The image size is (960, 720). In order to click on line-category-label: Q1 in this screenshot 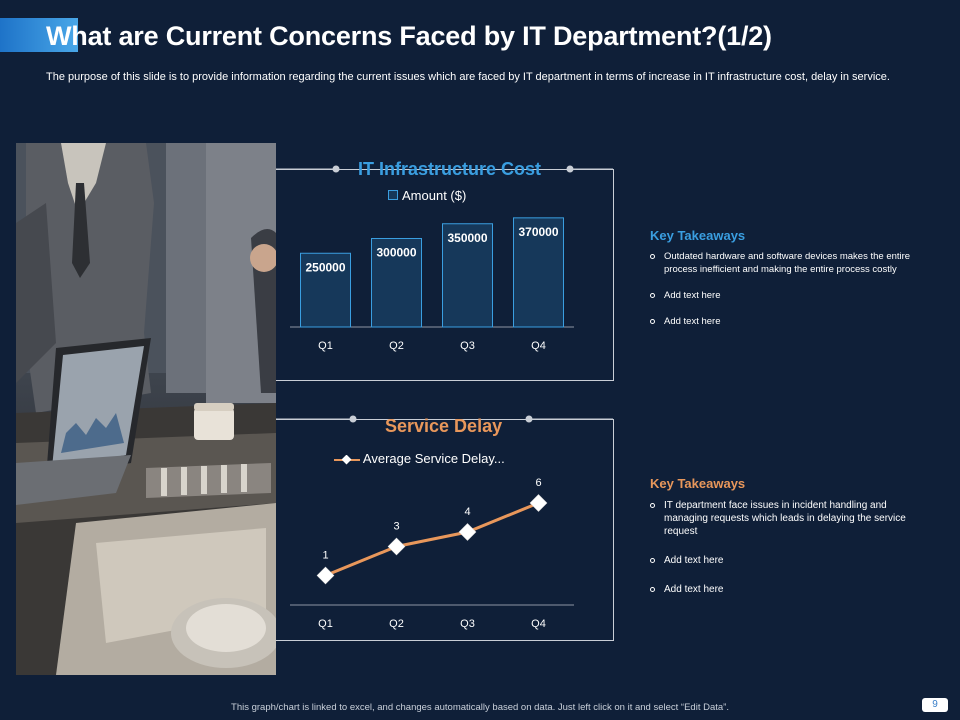, I will do `click(325, 624)`.